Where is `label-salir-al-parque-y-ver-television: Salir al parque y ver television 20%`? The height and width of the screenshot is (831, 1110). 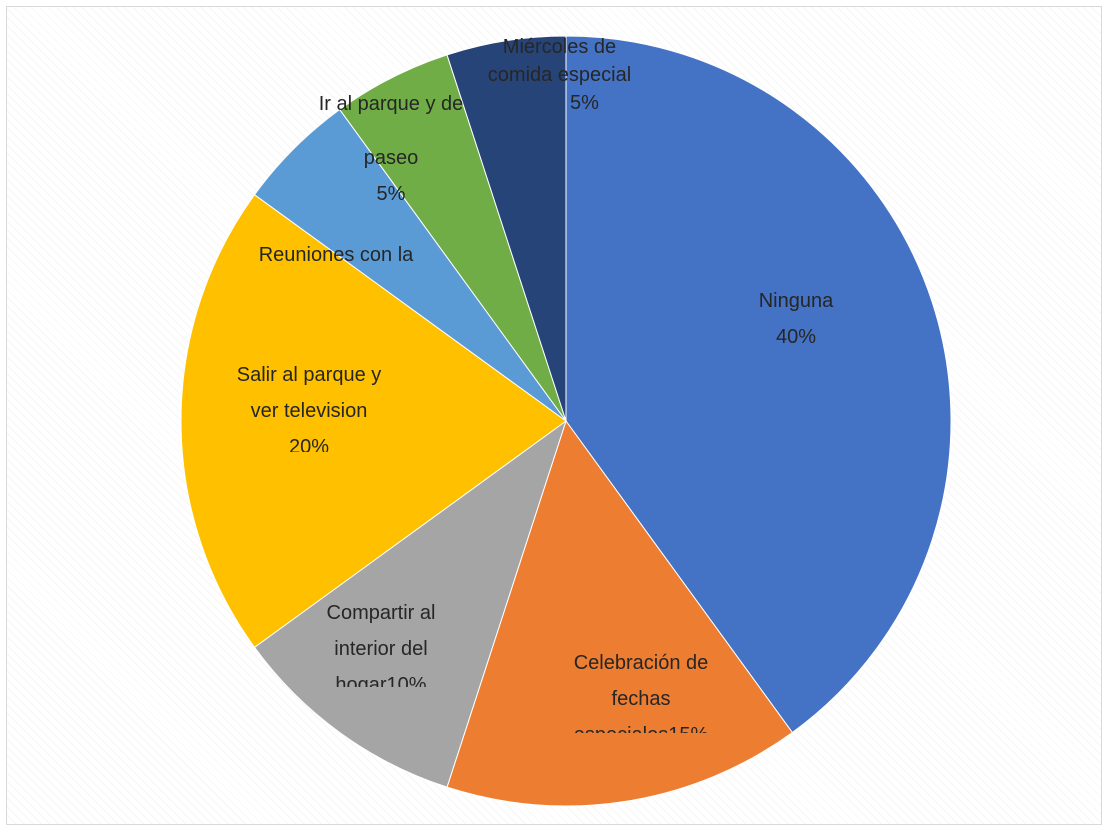 label-salir-al-parque-y-ver-television: Salir al parque y ver television 20% is located at coordinates (309, 408).